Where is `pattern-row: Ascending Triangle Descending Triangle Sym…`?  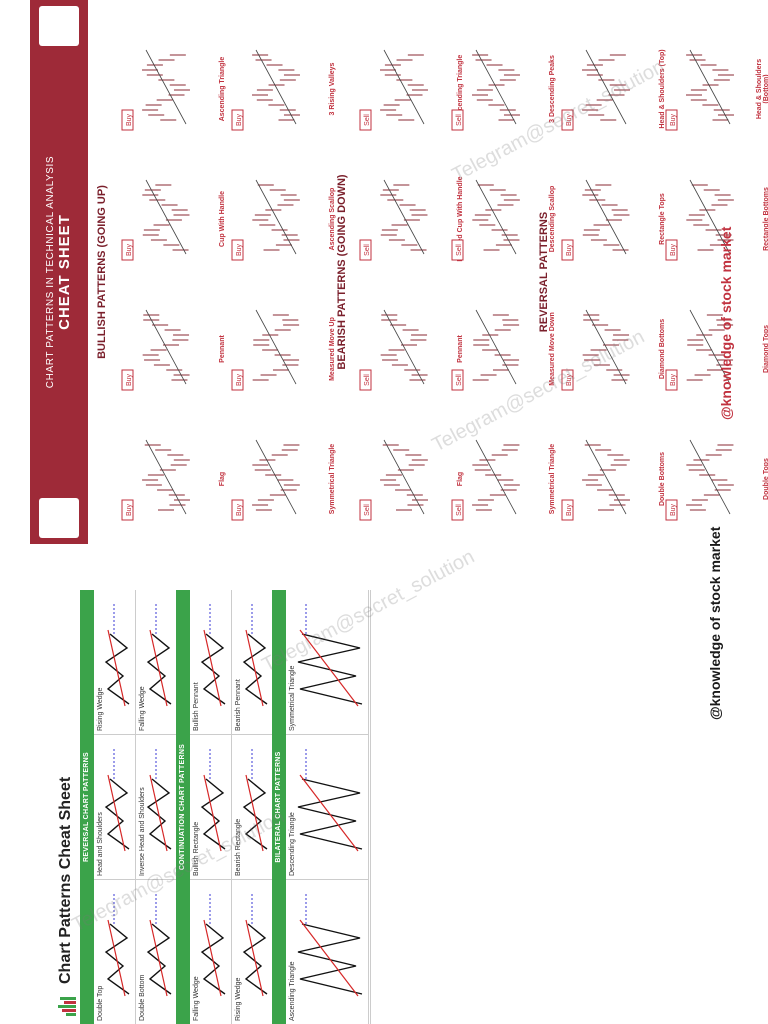 pattern-row: Ascending Triangle Descending Triangle Sym… is located at coordinates (327, 807).